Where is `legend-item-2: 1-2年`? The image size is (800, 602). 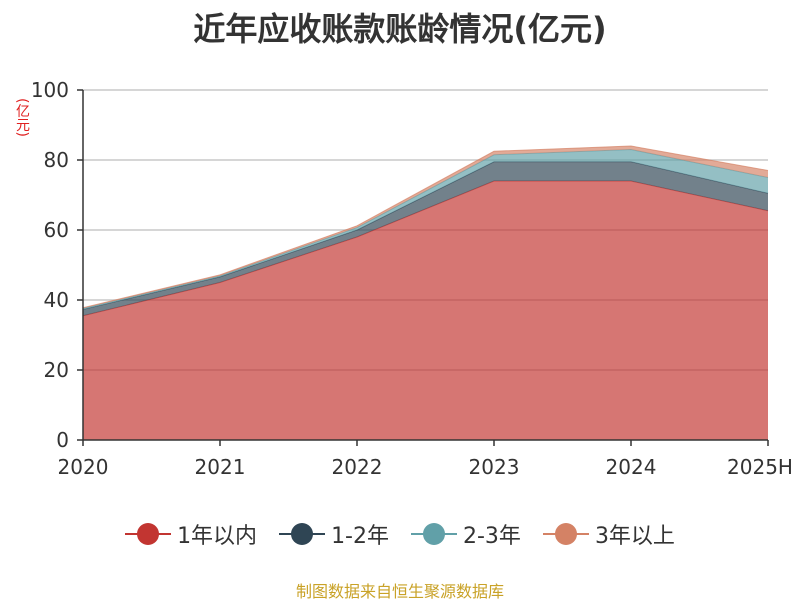 legend-item-2: 1-2年 is located at coordinates (334, 534).